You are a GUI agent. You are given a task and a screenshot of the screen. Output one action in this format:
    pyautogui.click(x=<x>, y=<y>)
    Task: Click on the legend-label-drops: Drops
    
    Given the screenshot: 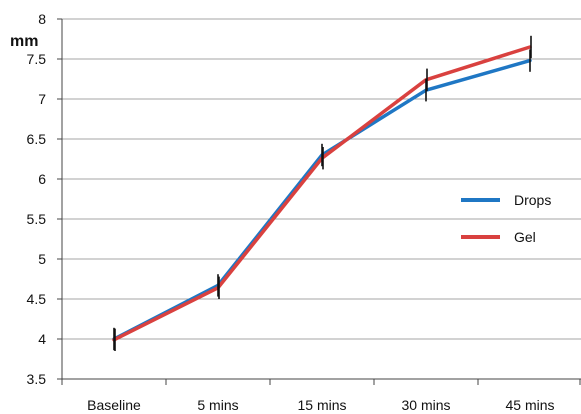 What is the action you would take?
    pyautogui.click(x=532, y=200)
    